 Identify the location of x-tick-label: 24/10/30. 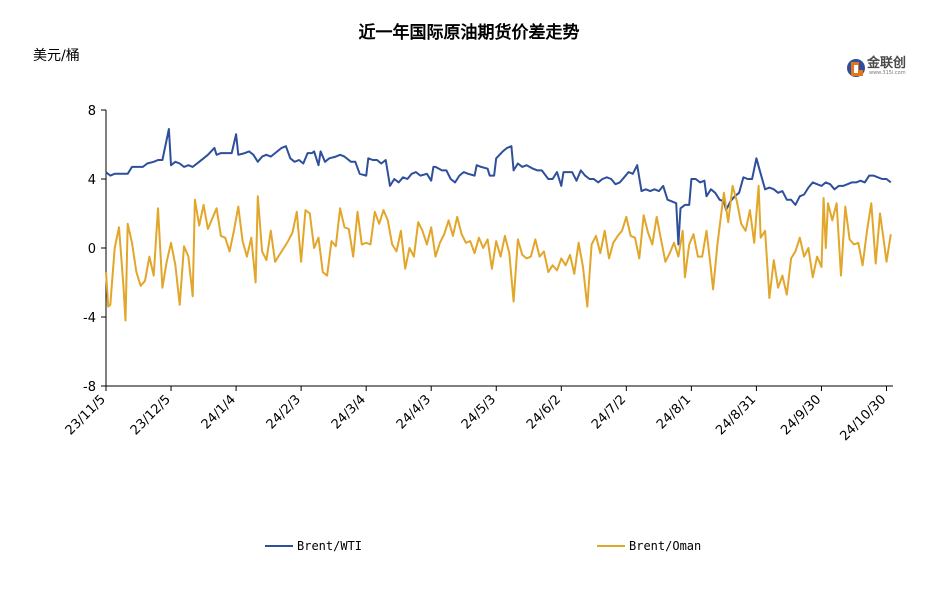
(863, 418).